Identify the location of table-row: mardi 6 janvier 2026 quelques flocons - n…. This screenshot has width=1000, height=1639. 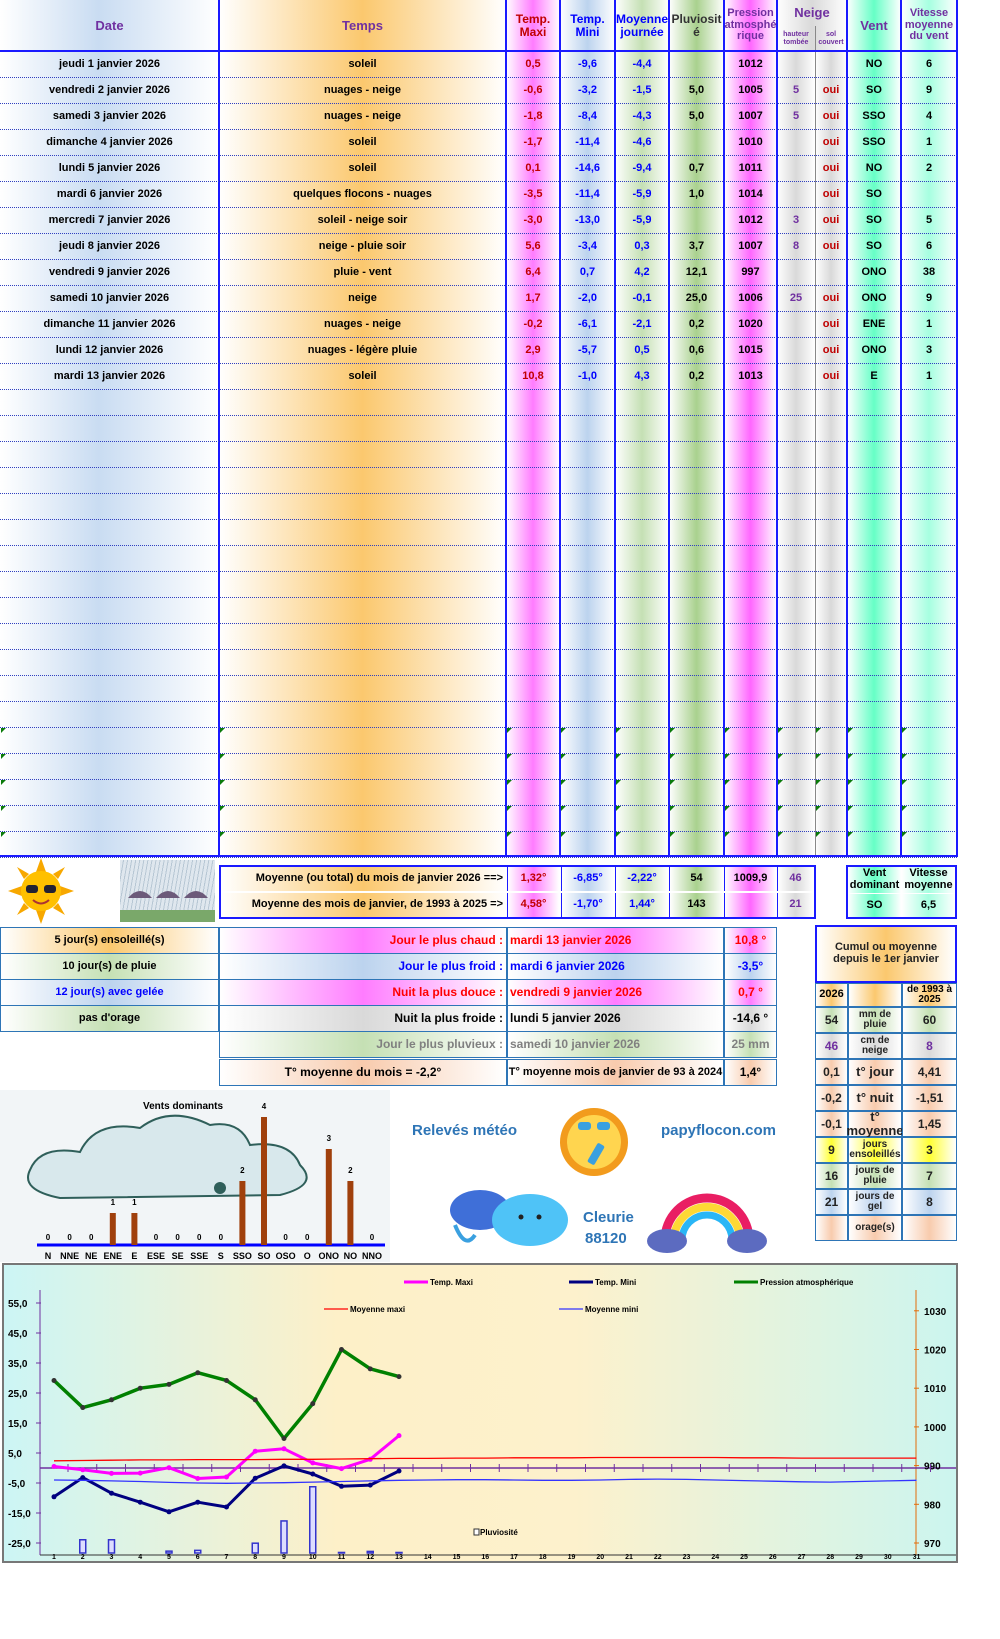
(478, 195).